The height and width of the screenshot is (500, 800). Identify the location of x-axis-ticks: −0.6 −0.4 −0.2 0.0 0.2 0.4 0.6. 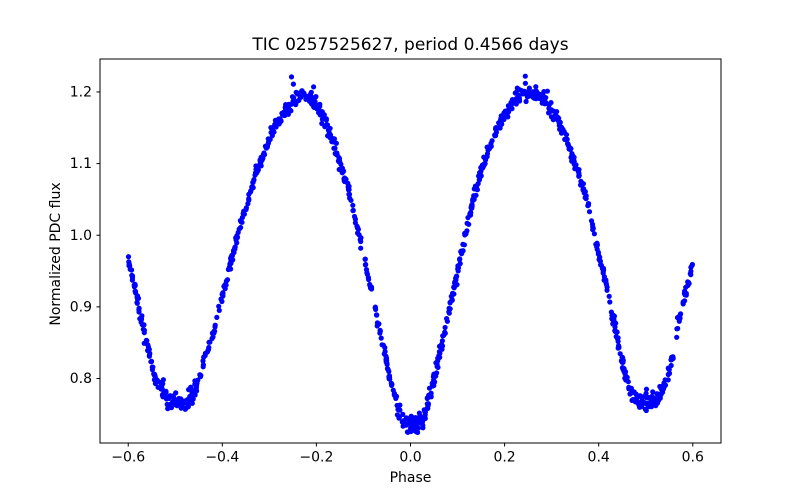
(407, 454).